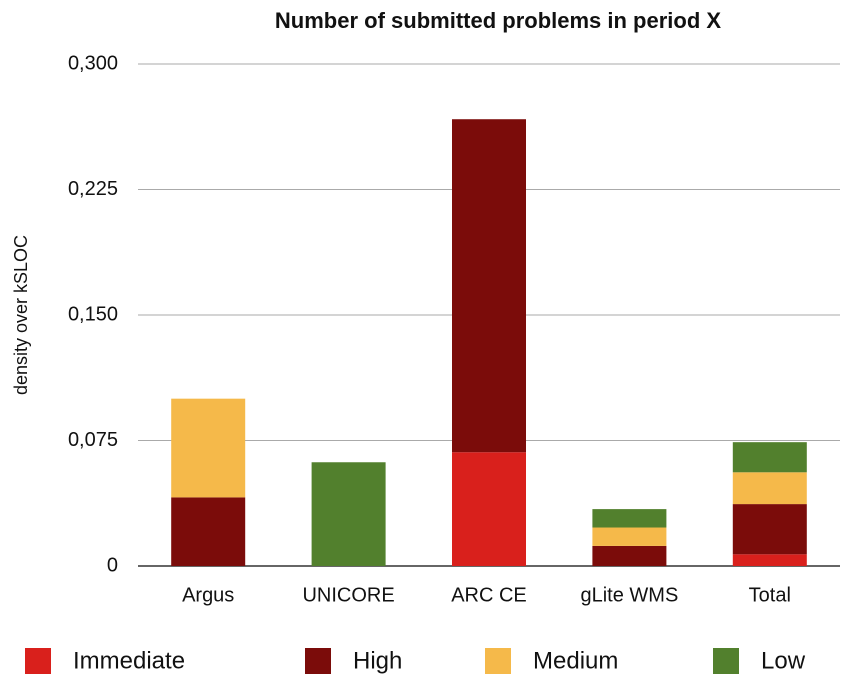  I want to click on y-tick-label: 0,300, so click(93, 63).